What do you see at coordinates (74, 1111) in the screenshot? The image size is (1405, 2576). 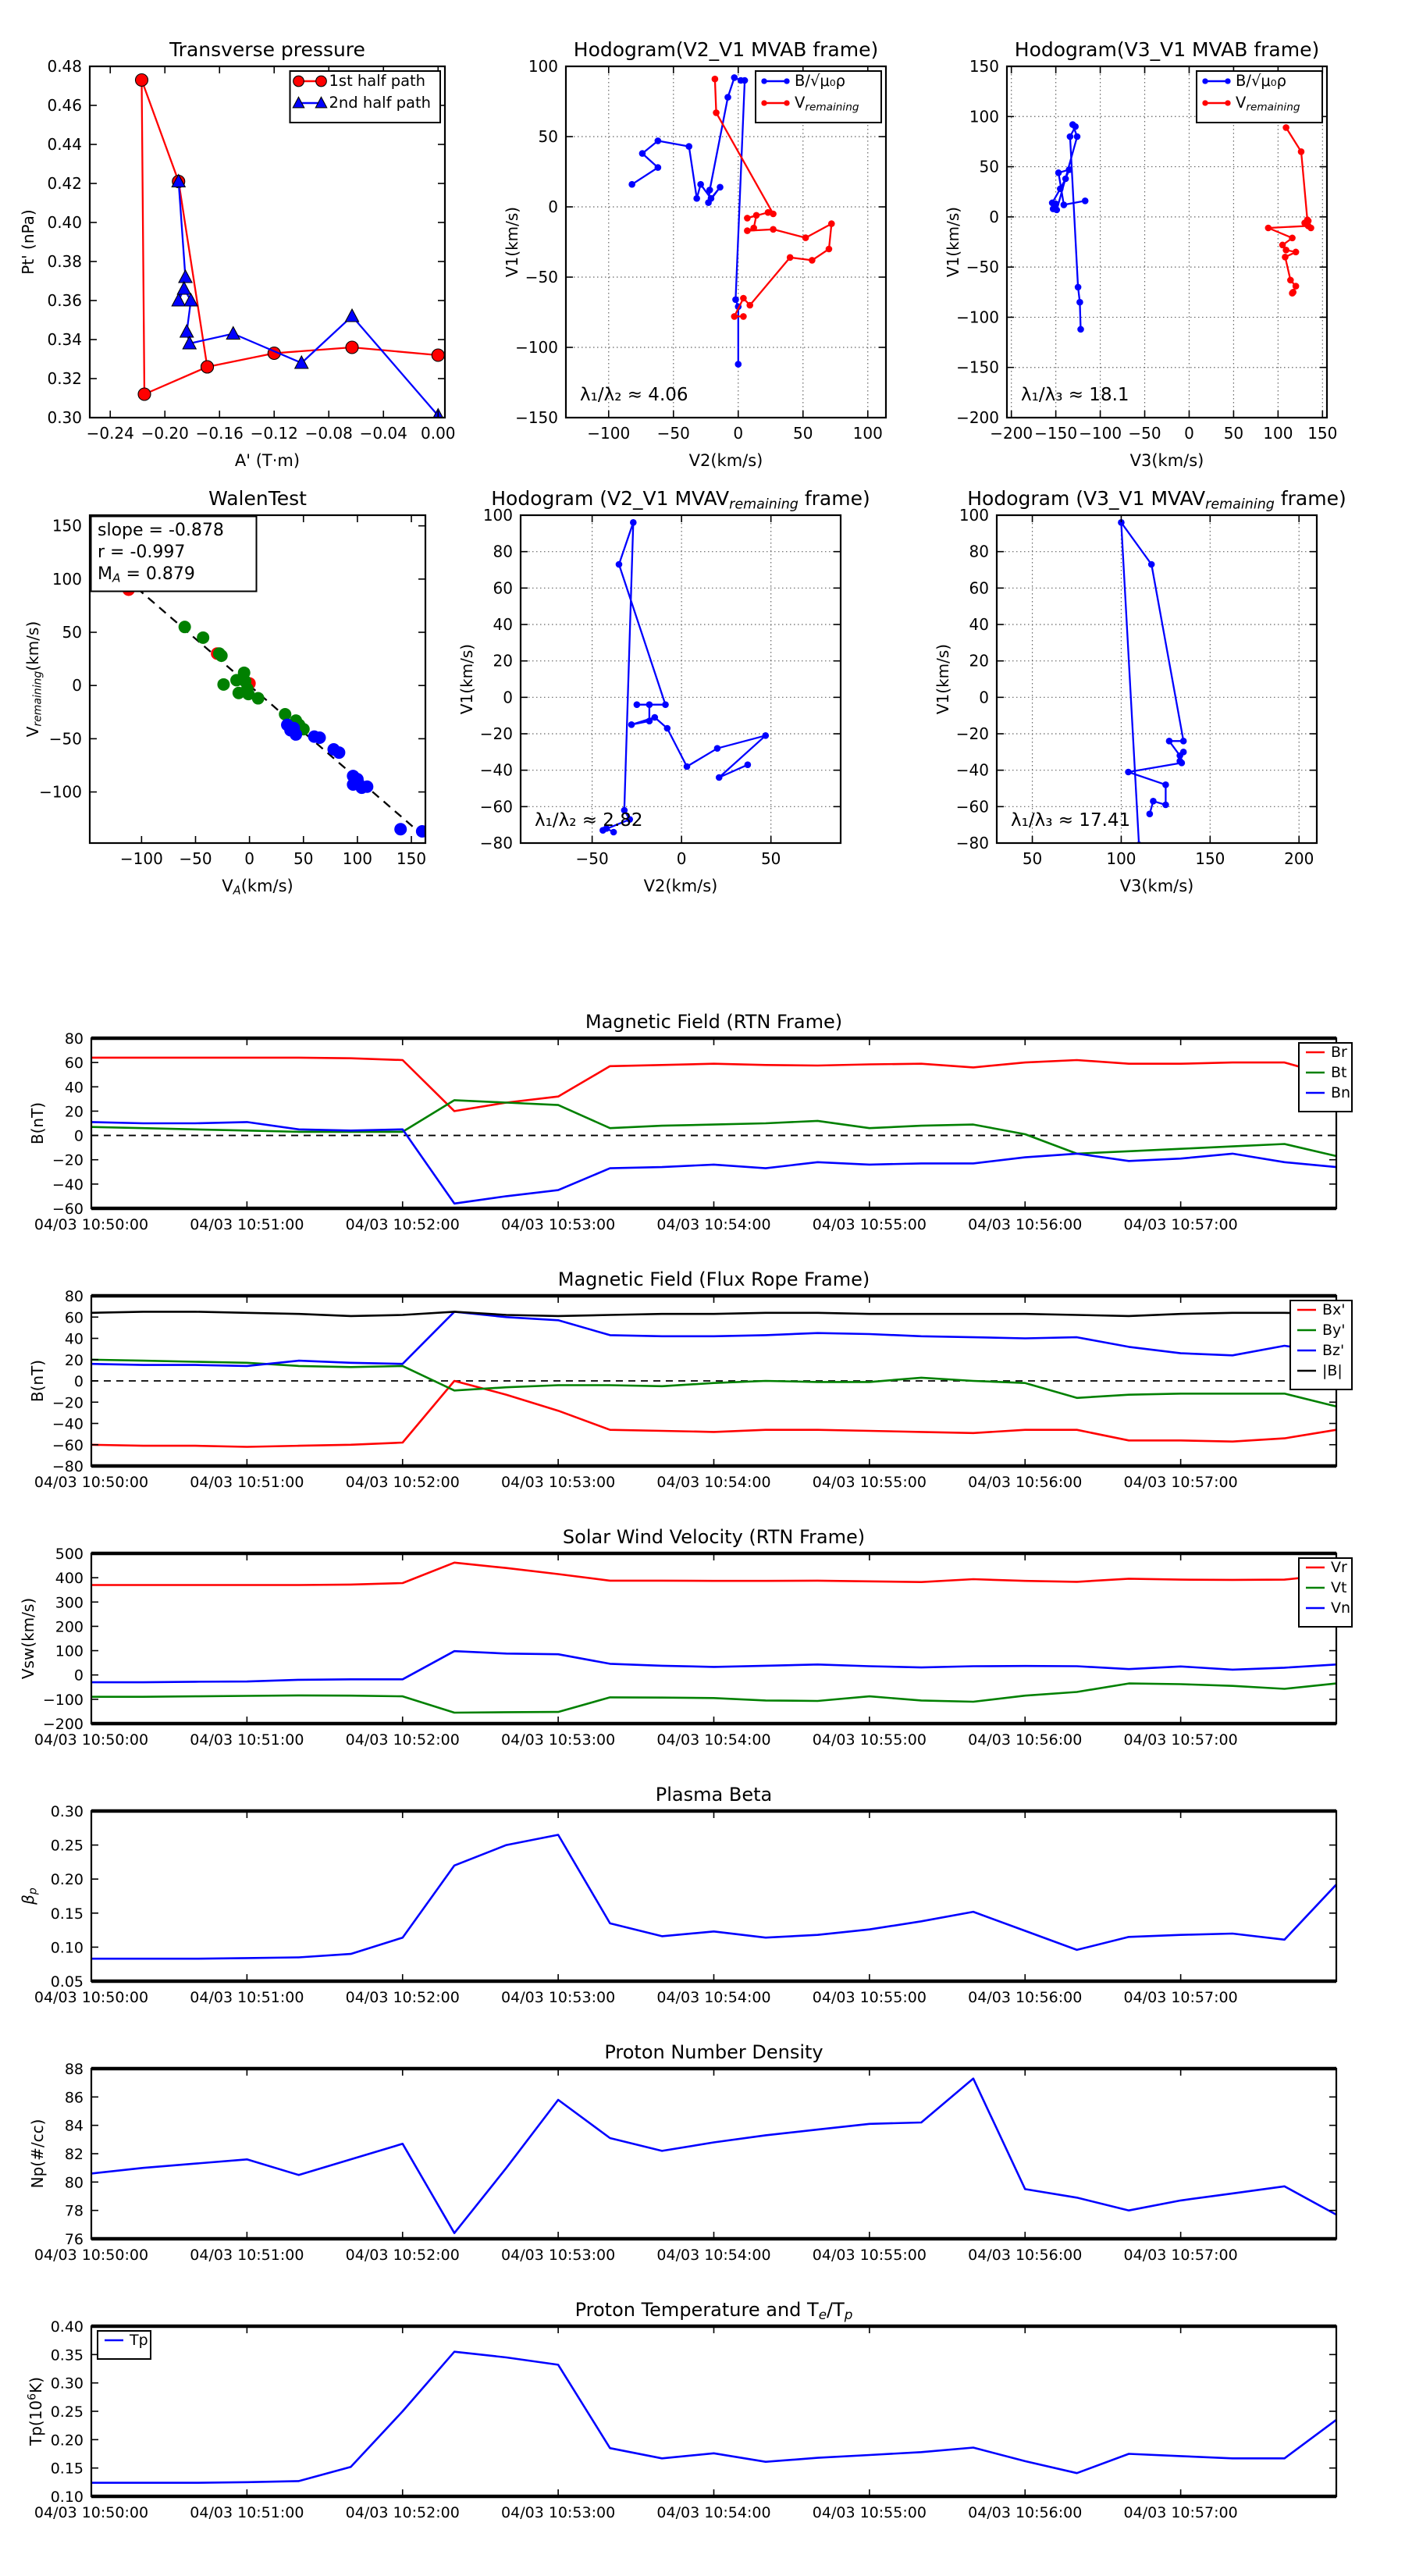 I see `svg-text: 20` at bounding box center [74, 1111].